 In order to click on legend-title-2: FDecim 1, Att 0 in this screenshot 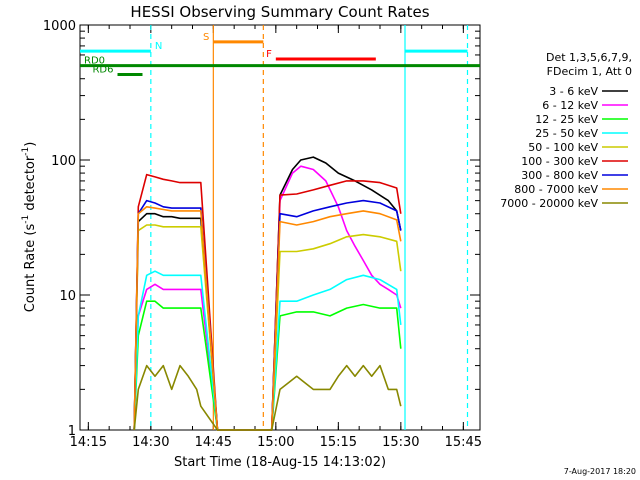, I will do `click(589, 71)`.